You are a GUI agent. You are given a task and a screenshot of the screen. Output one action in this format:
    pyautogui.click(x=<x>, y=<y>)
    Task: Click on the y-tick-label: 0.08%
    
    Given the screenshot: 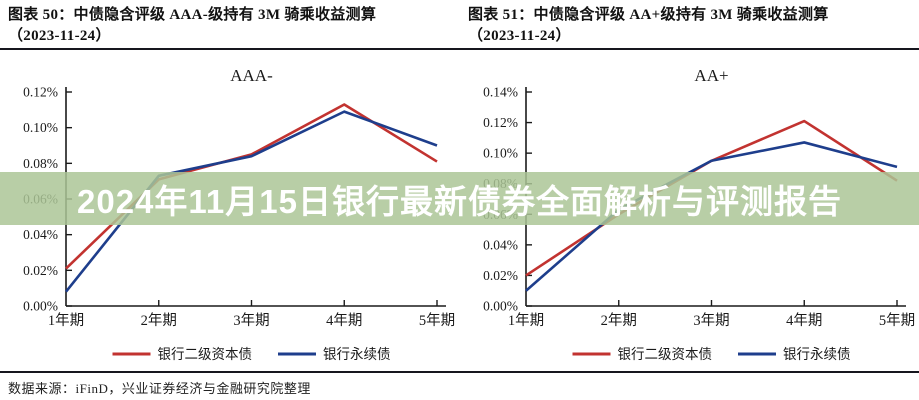 What is the action you would take?
    pyautogui.click(x=40, y=163)
    